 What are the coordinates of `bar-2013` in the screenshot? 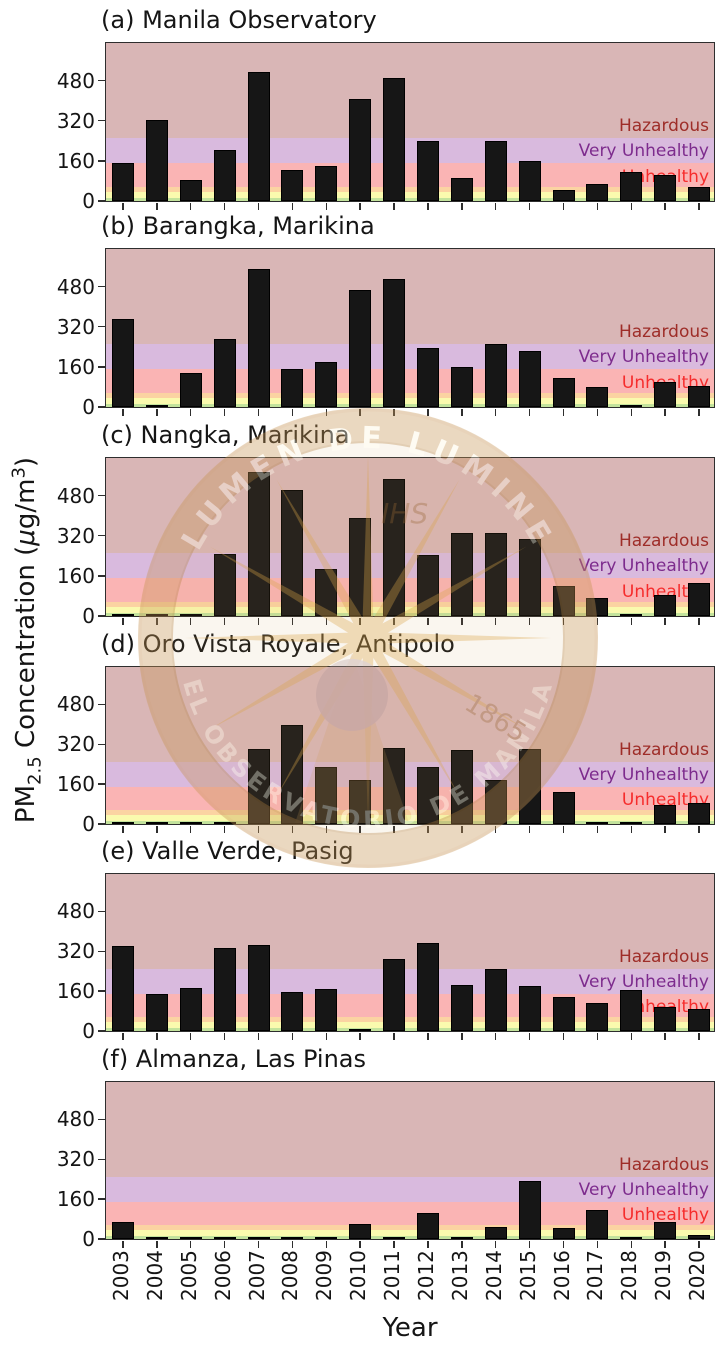 It's located at (461, 574).